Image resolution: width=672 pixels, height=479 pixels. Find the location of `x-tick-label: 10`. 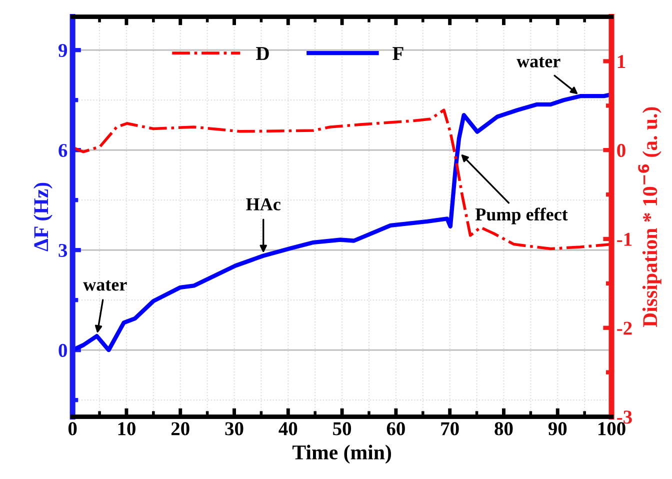

x-tick-label: 10 is located at coordinates (127, 429).